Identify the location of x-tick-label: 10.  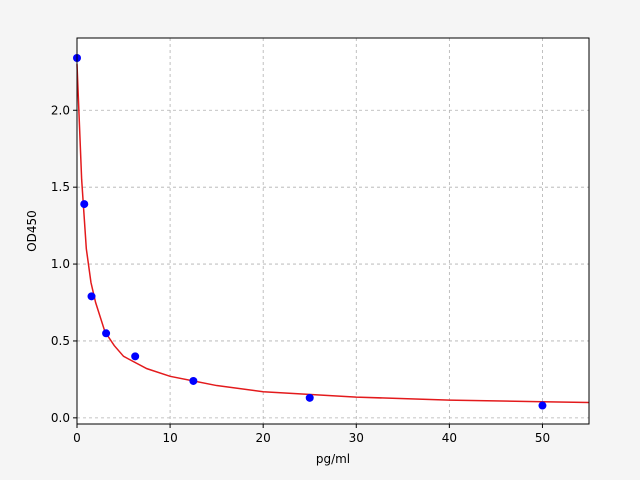
(169, 438).